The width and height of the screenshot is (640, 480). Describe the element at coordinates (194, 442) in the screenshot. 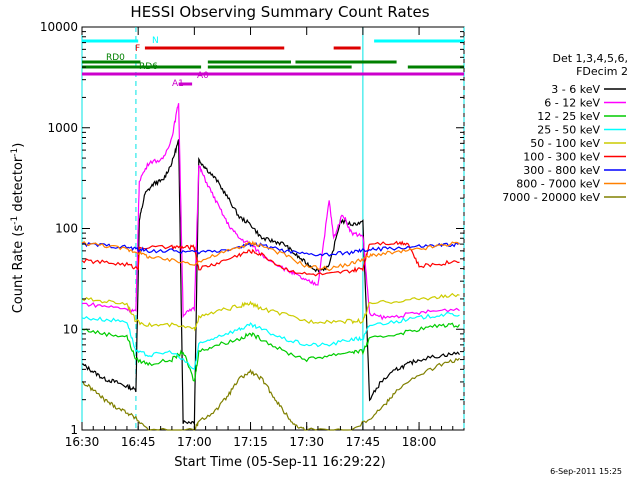

I see `x-tick-label: 17:00` at that location.